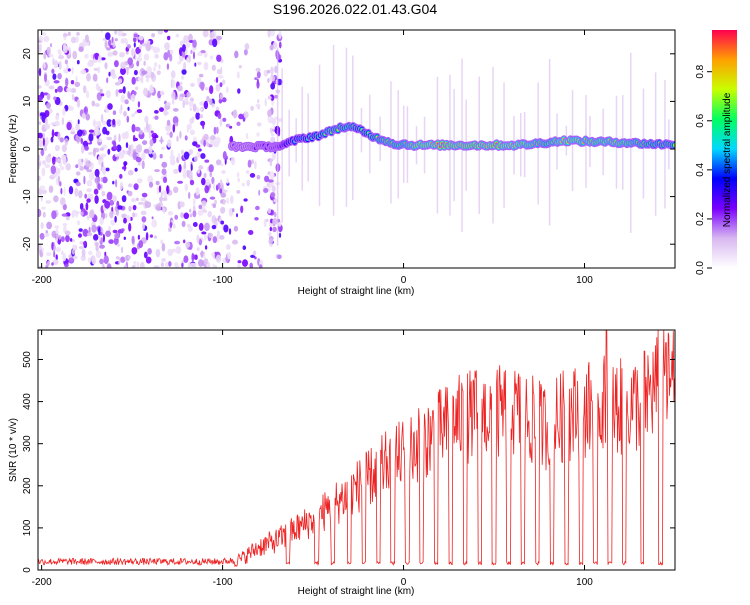 The height and width of the screenshot is (605, 750). What do you see at coordinates (223, 582) in the screenshot?
I see `x-tick-label: -100` at bounding box center [223, 582].